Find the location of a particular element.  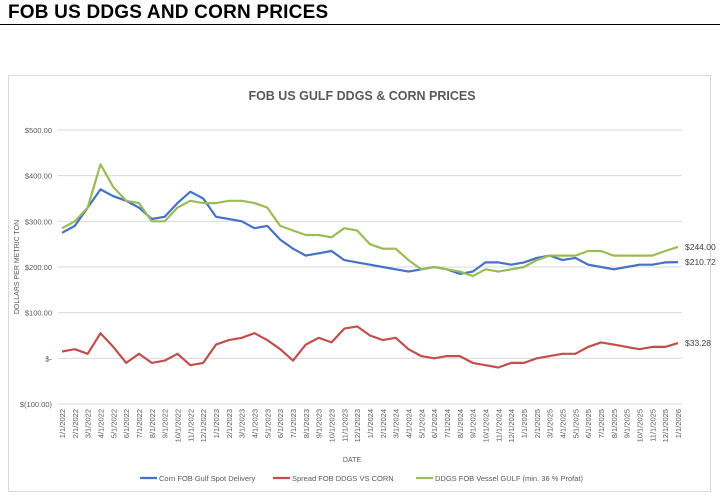

x-tick-label: 6/1/2025 is located at coordinates (588, 423).